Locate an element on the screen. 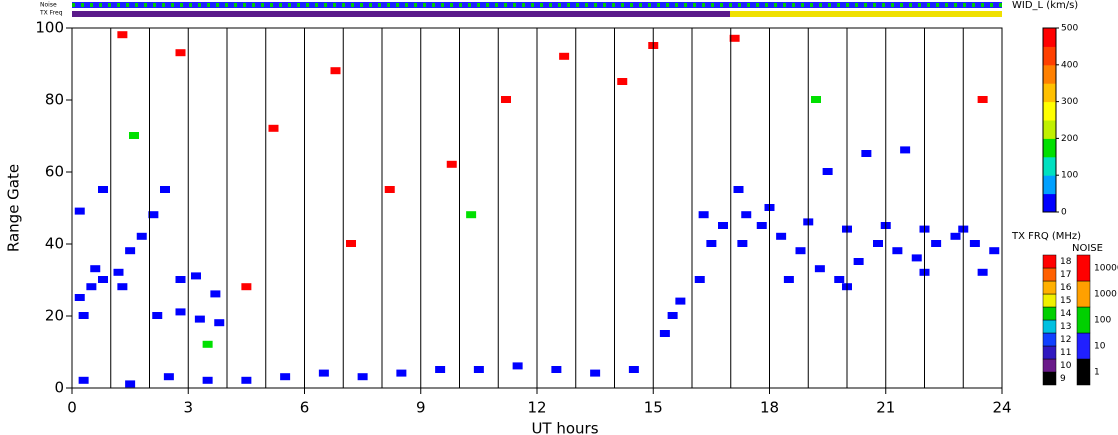 Image resolution: width=1118 pixels, height=435 pixels. colorbar-tick-label: 14 is located at coordinates (1066, 314).